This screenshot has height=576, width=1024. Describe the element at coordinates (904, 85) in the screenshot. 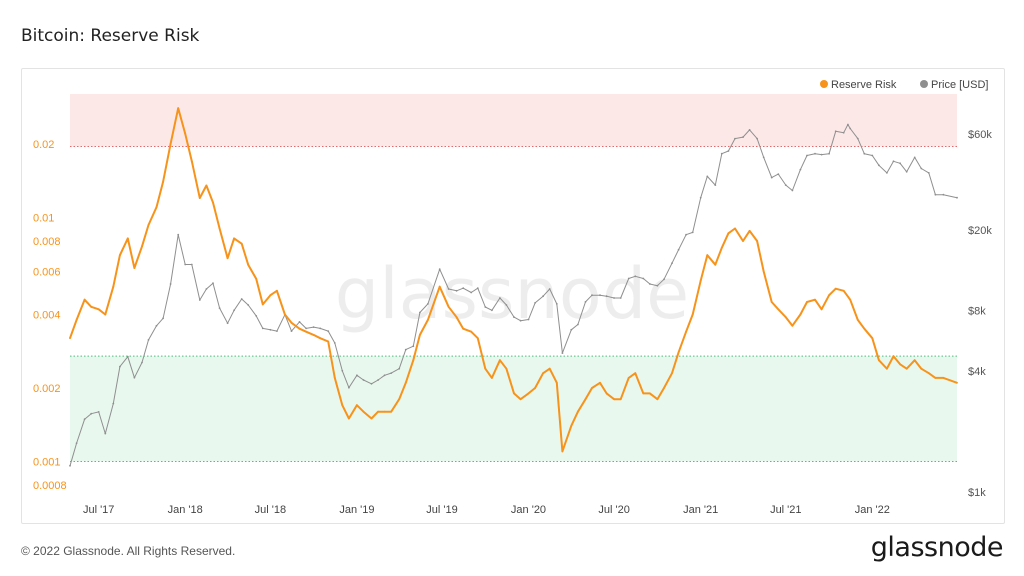

I see `legend: Reserve Risk Price [USD]` at that location.